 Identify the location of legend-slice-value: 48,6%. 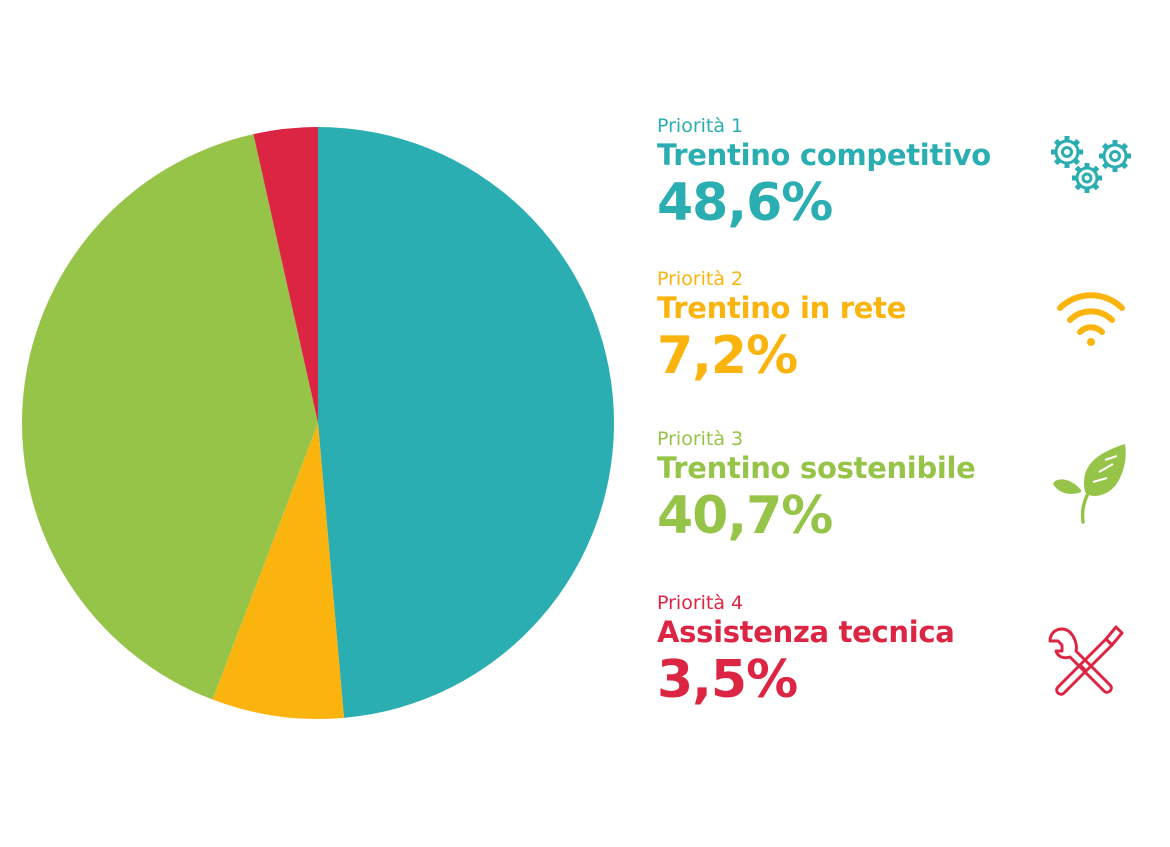
(745, 203).